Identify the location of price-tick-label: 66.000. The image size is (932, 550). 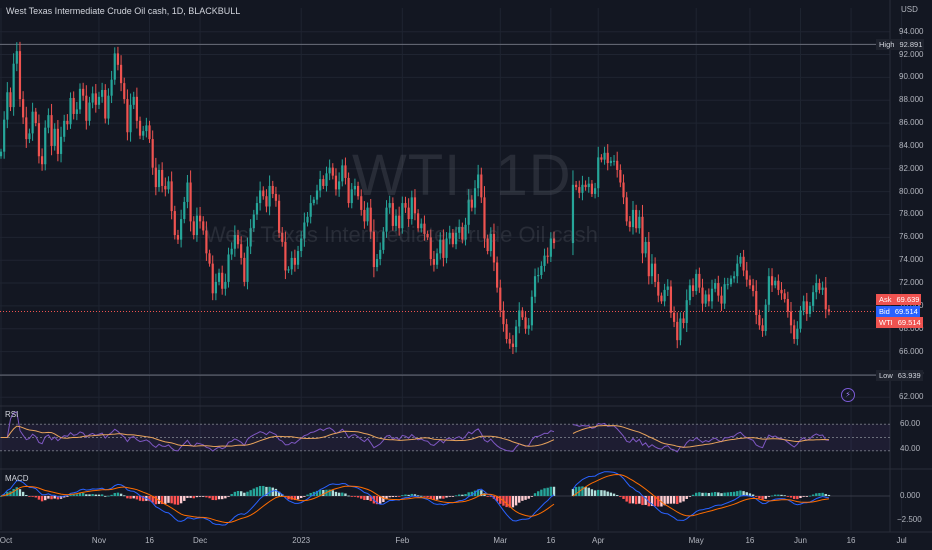
(911, 351).